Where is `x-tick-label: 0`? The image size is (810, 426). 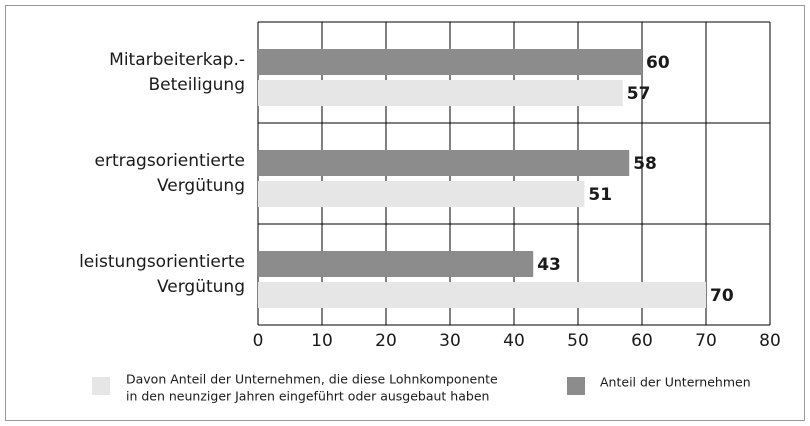 x-tick-label: 0 is located at coordinates (258, 341).